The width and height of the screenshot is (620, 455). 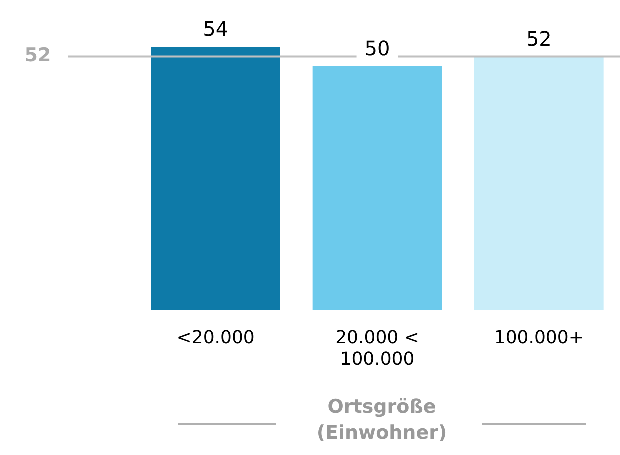 I want to click on x-tick-label: 20.000 < 100.000, so click(x=378, y=348).